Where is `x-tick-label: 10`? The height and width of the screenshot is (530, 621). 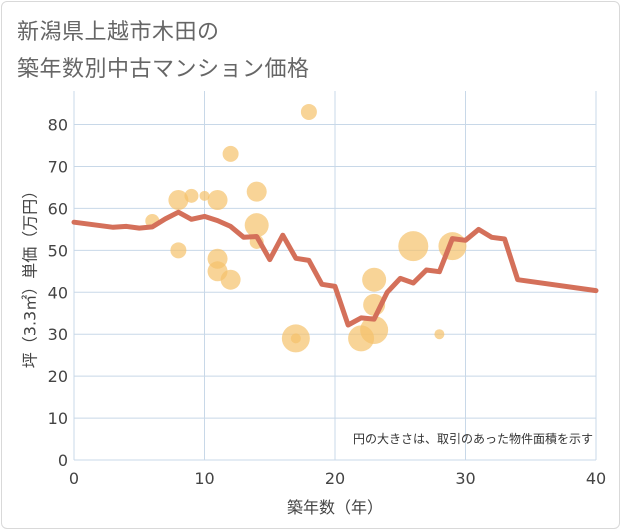
x-tick-label: 10 is located at coordinates (204, 478).